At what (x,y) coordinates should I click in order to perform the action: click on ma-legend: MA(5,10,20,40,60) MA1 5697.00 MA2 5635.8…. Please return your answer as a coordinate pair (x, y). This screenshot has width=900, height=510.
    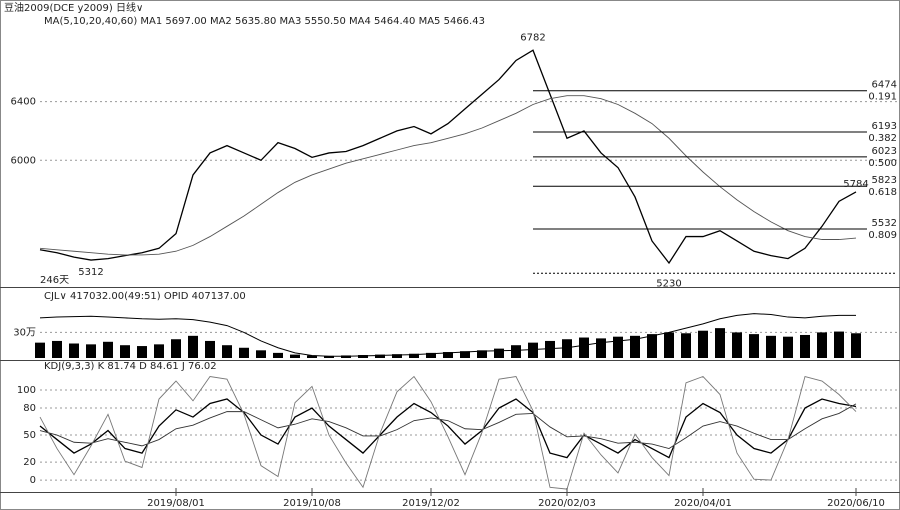
    Looking at the image, I should click on (264, 21).